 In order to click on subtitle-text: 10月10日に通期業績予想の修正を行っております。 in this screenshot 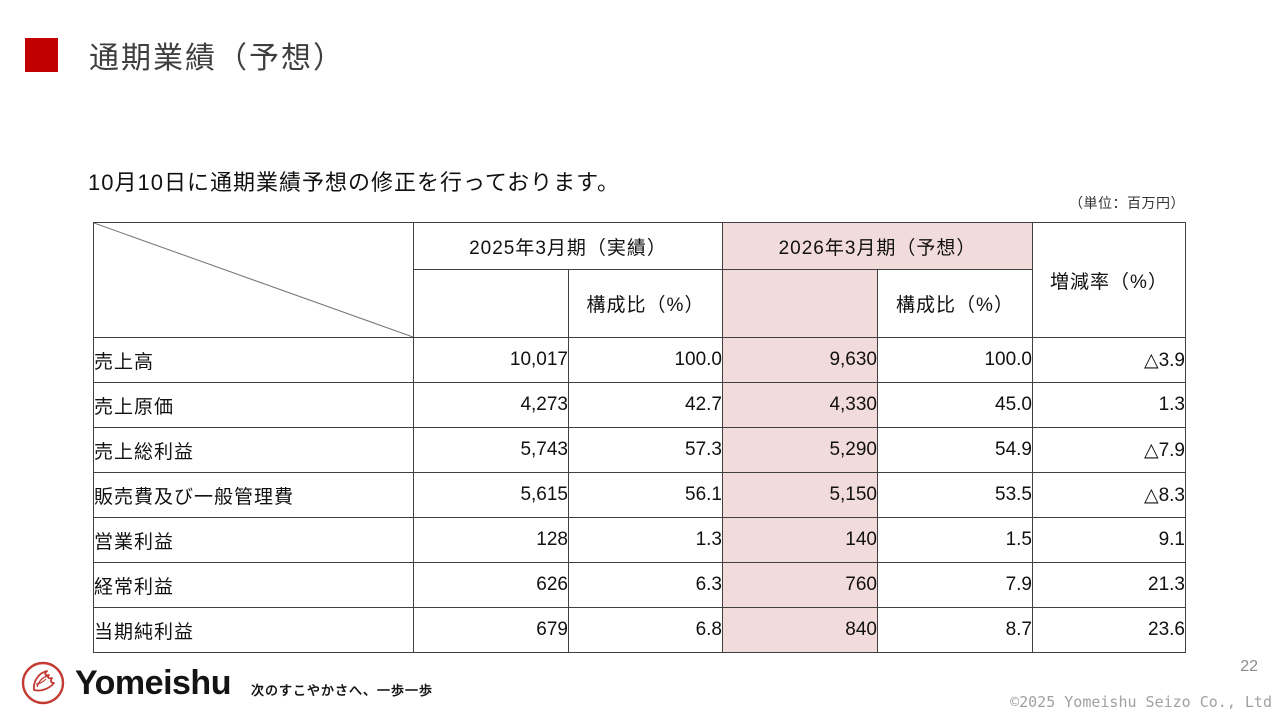, I will do `click(354, 182)`.